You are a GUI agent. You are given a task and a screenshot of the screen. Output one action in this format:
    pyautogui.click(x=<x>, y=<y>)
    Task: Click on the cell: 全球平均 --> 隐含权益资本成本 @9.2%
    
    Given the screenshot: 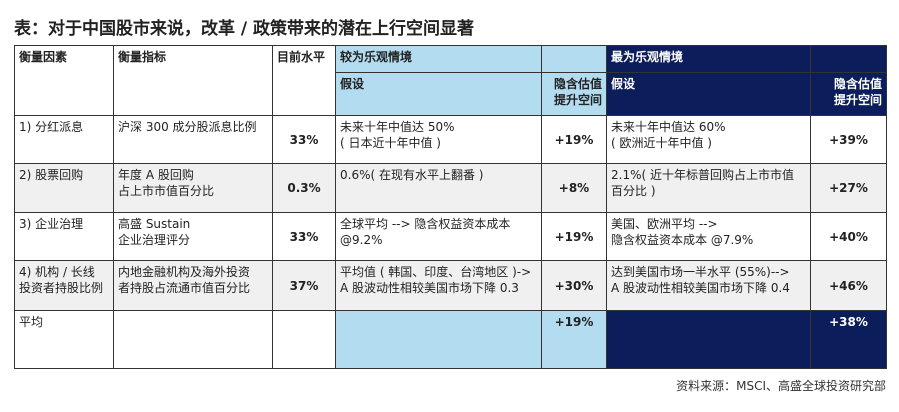 What is the action you would take?
    pyautogui.click(x=438, y=236)
    